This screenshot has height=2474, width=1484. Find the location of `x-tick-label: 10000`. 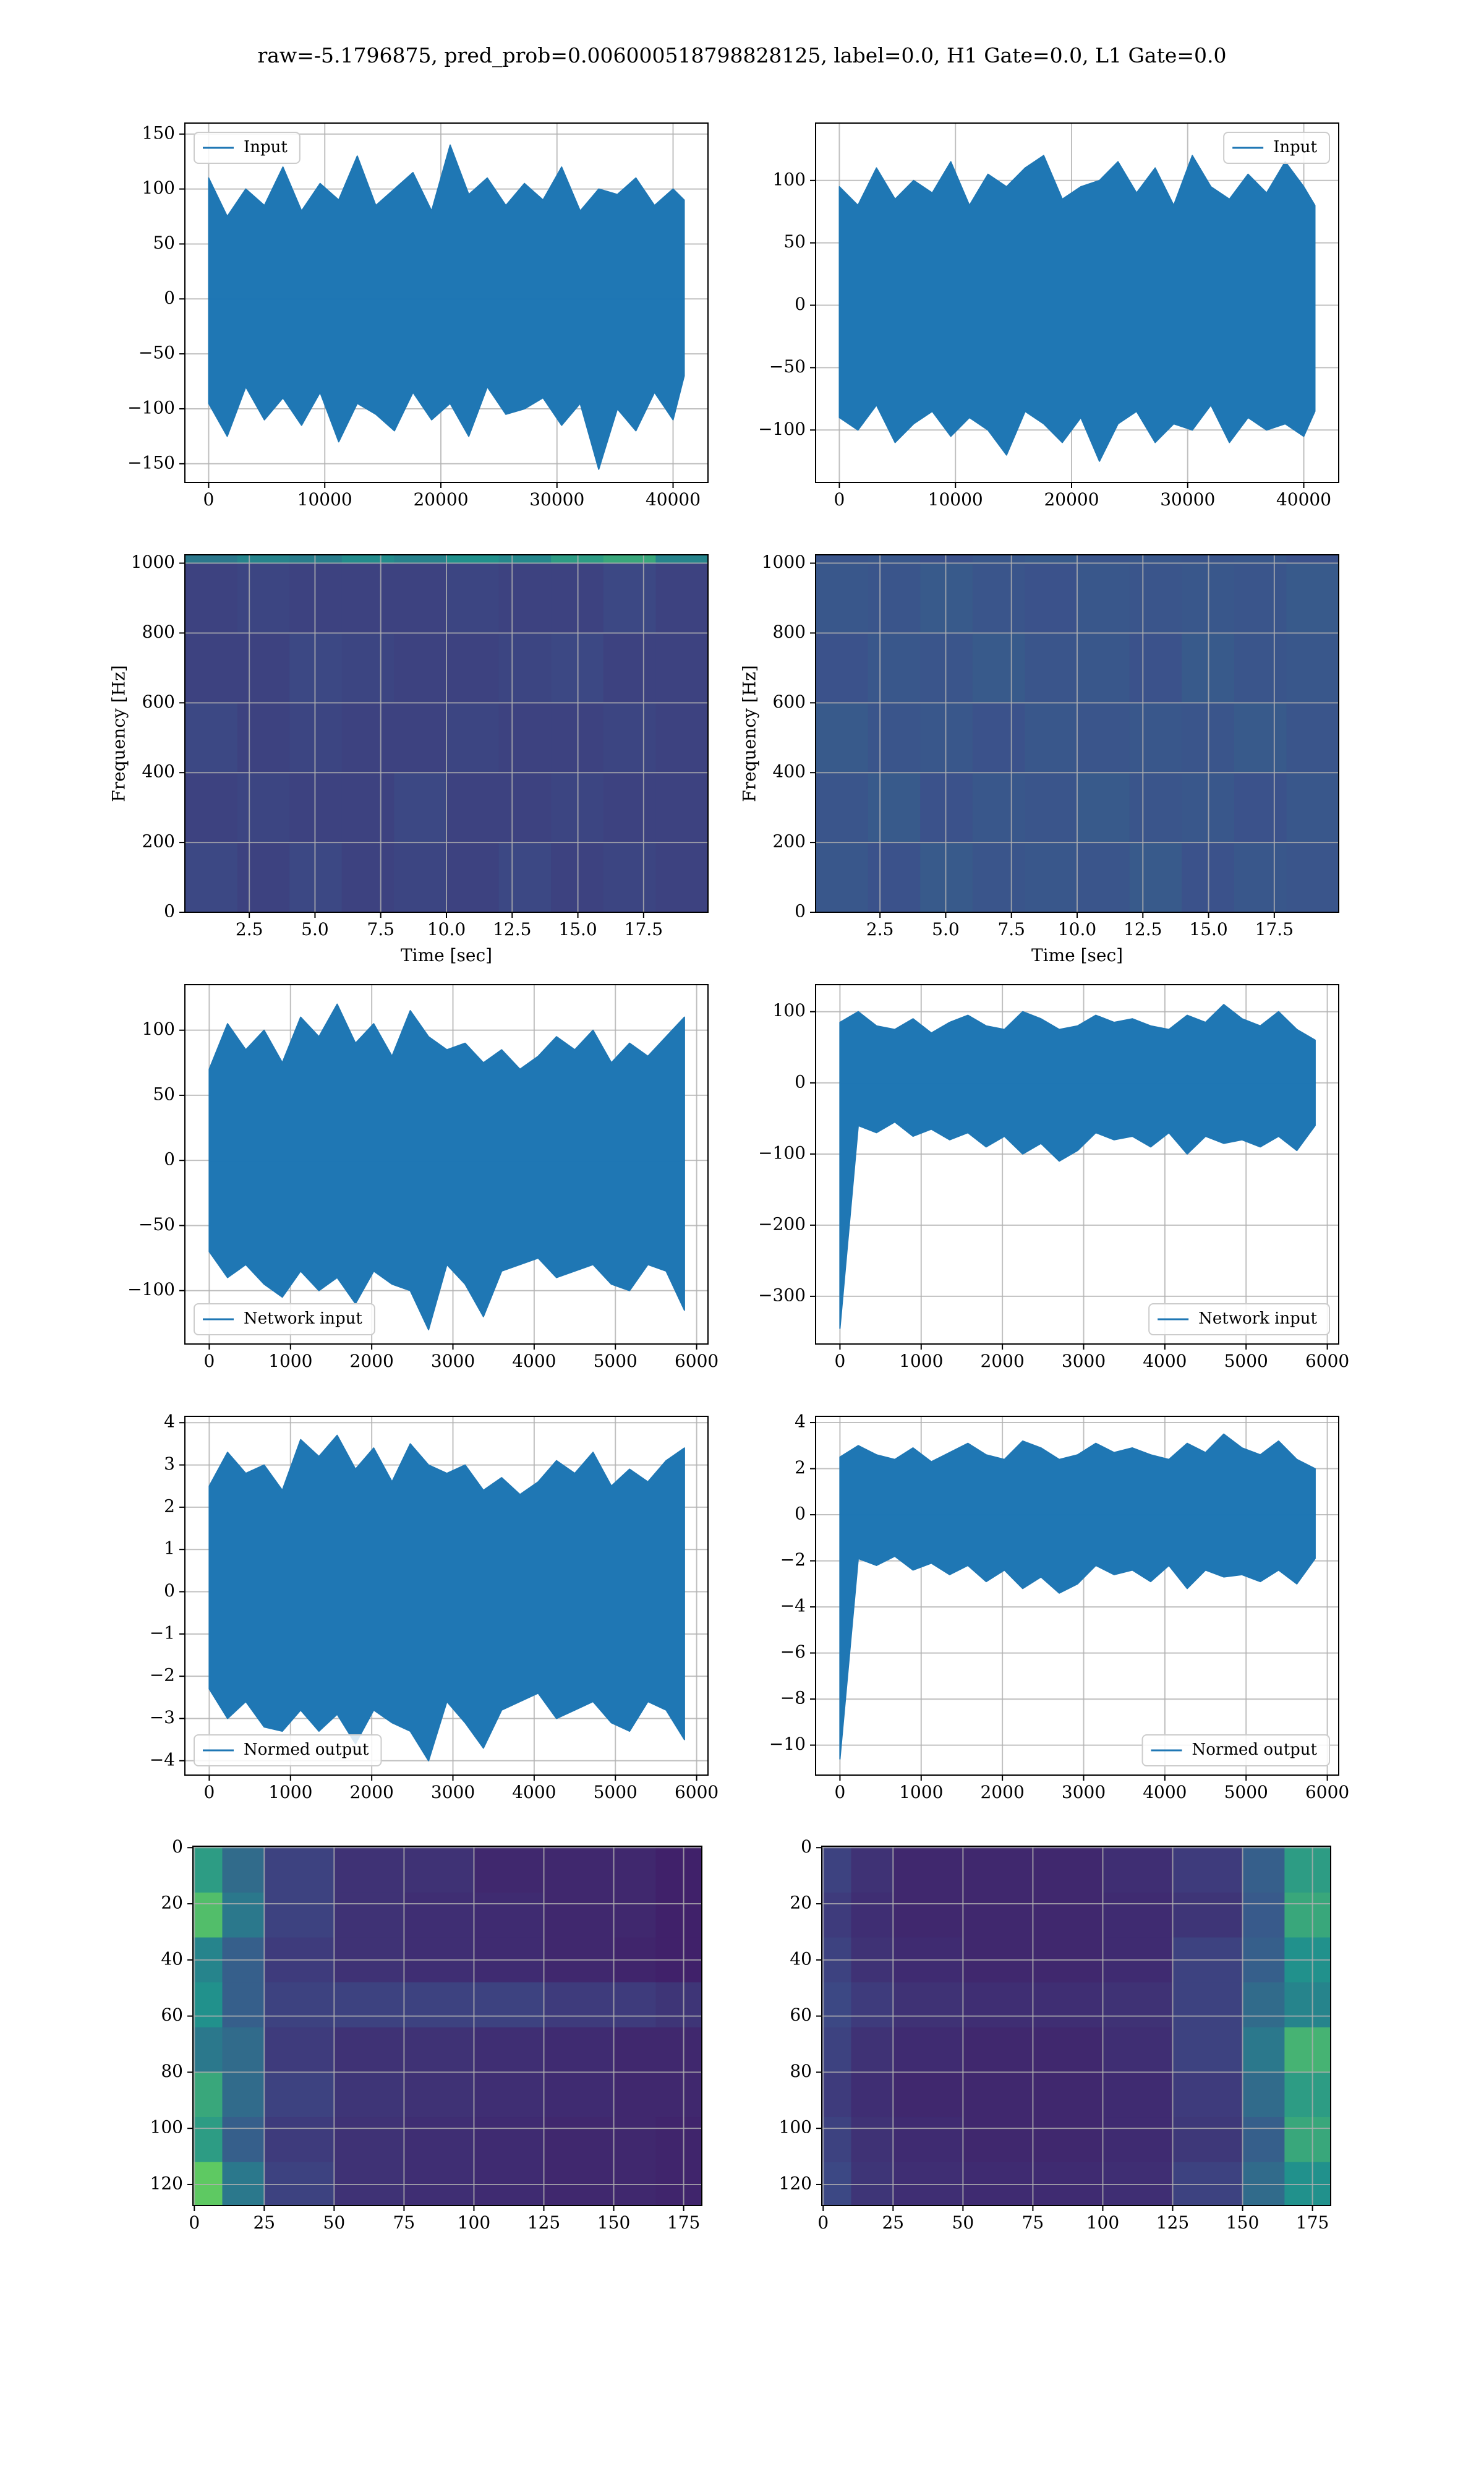

x-tick-label: 10000 is located at coordinates (324, 499).